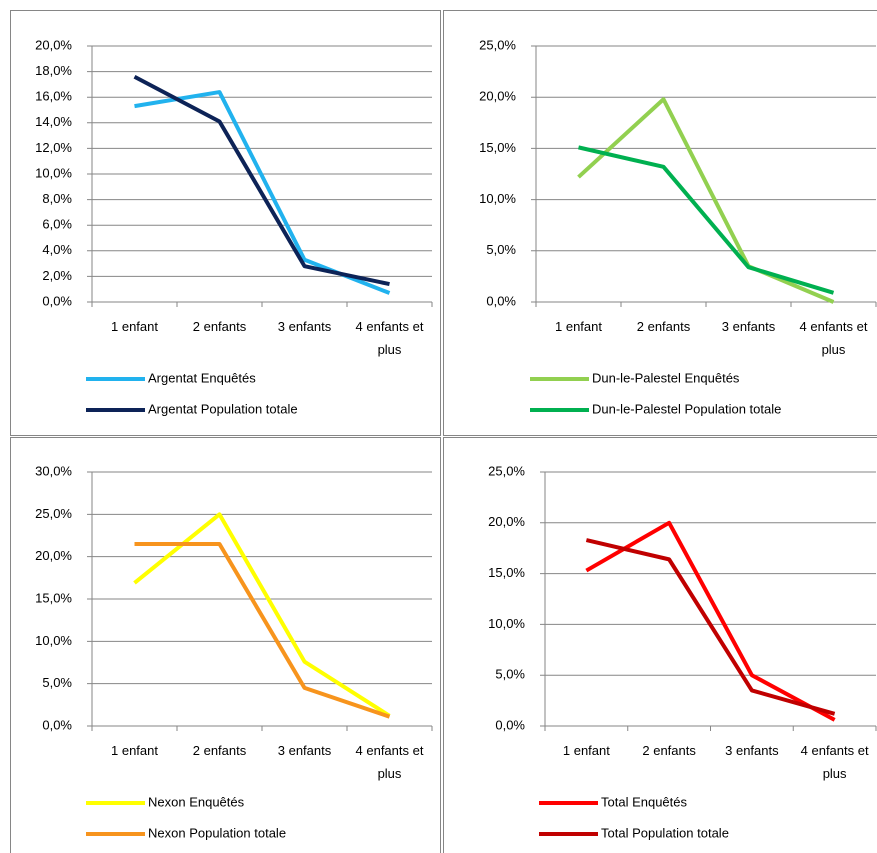 Image resolution: width=877 pixels, height=853 pixels. Describe the element at coordinates (57, 249) in the screenshot. I see `y-tick-label: 4,0%` at that location.